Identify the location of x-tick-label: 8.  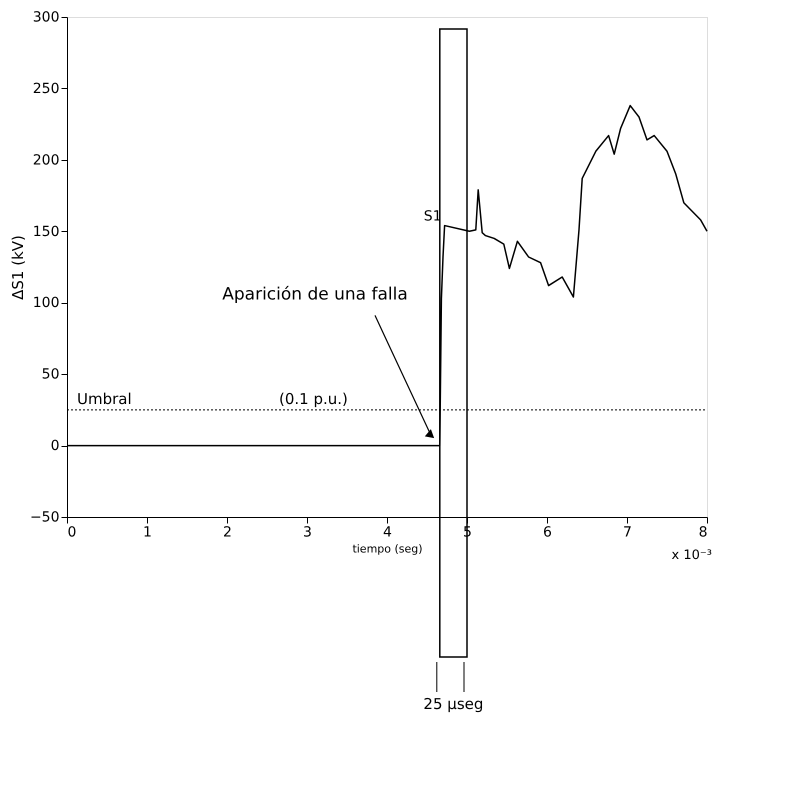
(703, 532).